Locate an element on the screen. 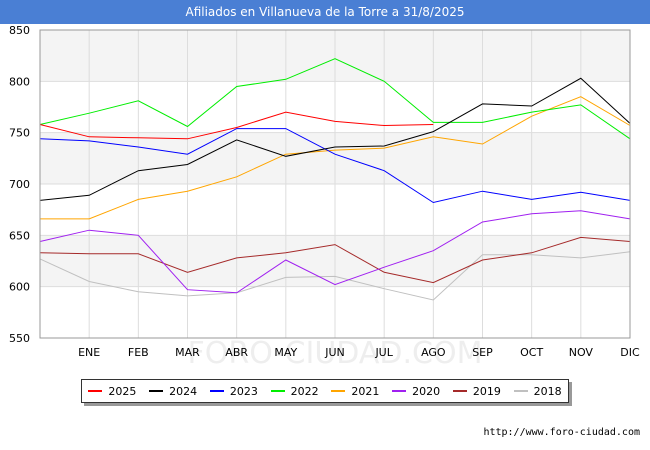 The height and width of the screenshot is (450, 650). y-tick-label: 550 is located at coordinates (19, 338).